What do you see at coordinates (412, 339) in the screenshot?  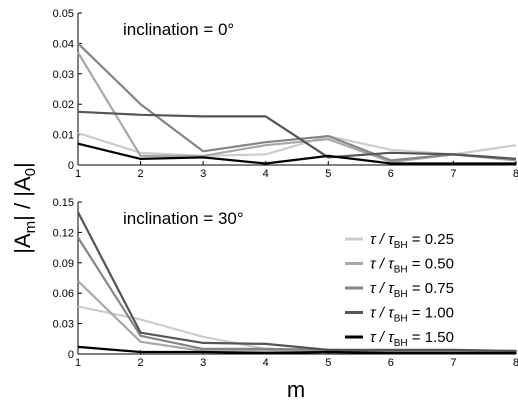 I see `legend-label: τ / τBH = 1.50` at bounding box center [412, 339].